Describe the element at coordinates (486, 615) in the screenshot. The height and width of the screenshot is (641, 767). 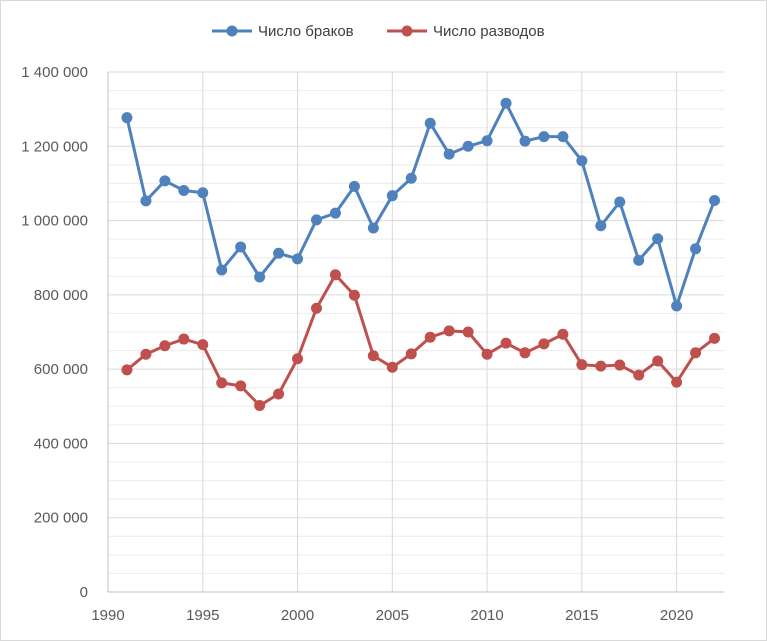
I see `x-tick-label: 2010` at that location.